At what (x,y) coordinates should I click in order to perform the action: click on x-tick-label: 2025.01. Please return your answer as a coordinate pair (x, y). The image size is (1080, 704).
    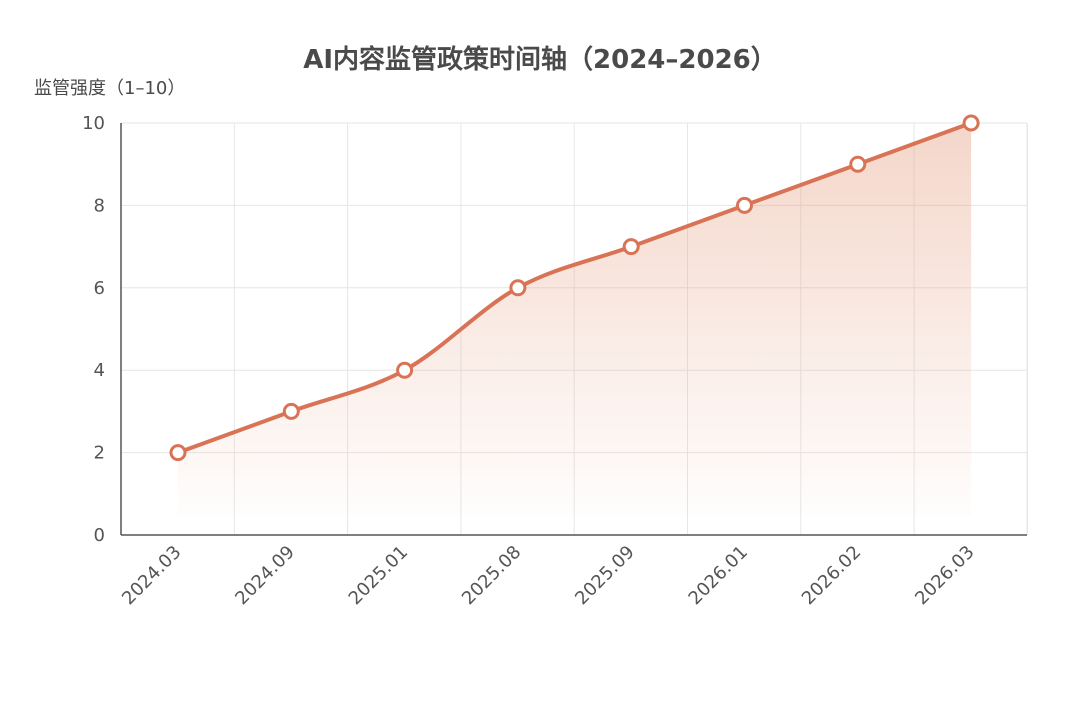
    Looking at the image, I should click on (378, 575).